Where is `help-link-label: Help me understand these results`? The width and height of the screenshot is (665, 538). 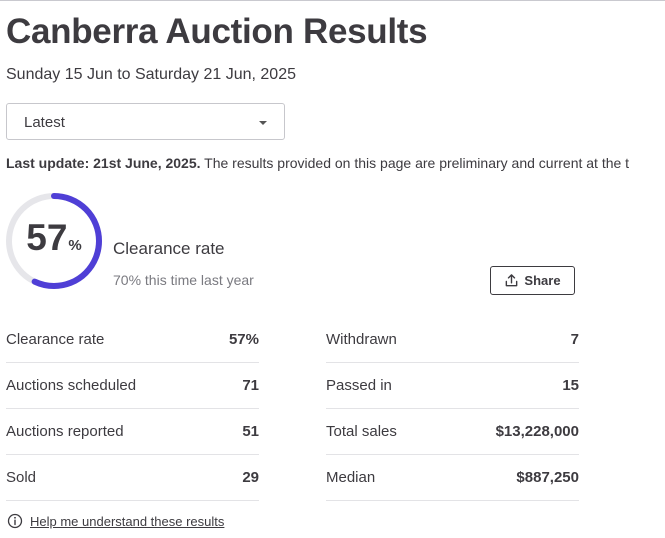 help-link-label: Help me understand these results is located at coordinates (127, 521).